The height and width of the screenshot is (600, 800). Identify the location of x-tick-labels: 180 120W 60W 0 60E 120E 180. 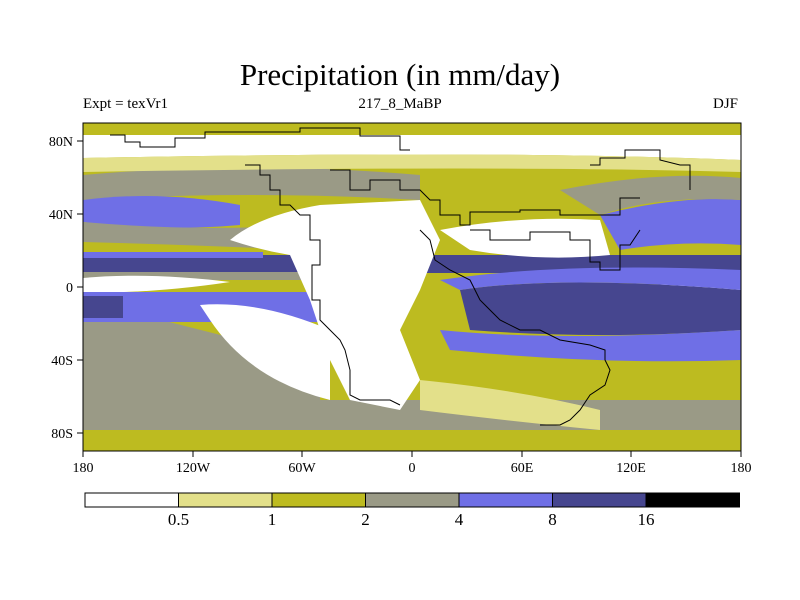
(412, 468).